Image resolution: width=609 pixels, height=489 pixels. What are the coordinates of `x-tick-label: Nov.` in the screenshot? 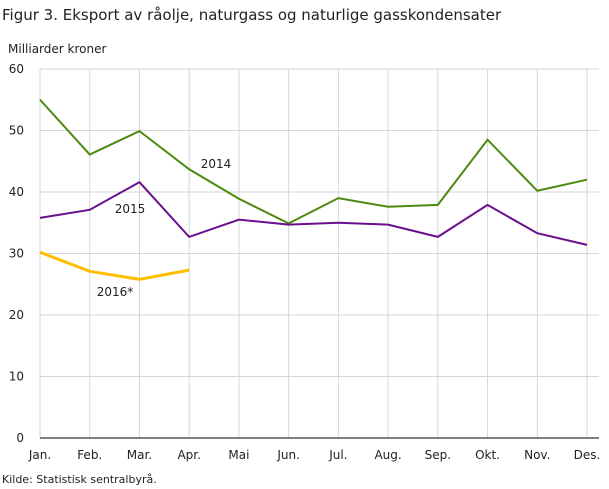 It's located at (537, 455).